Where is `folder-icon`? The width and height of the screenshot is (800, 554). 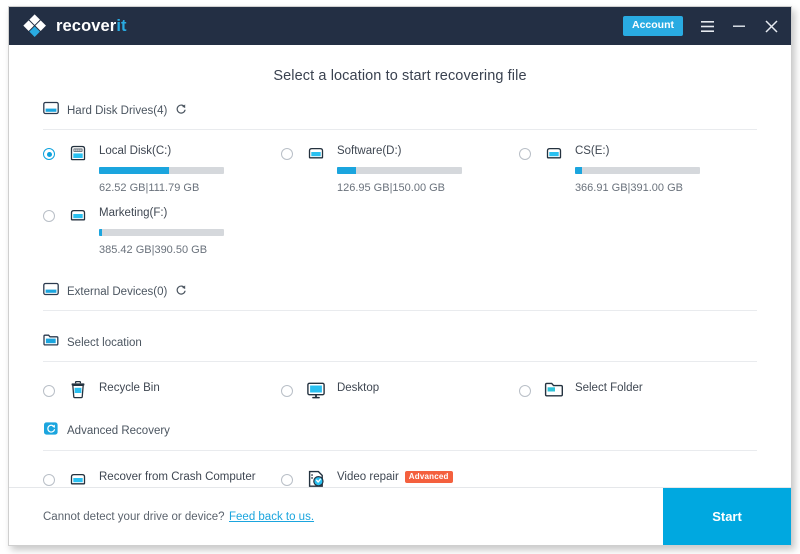 folder-icon is located at coordinates (554, 390).